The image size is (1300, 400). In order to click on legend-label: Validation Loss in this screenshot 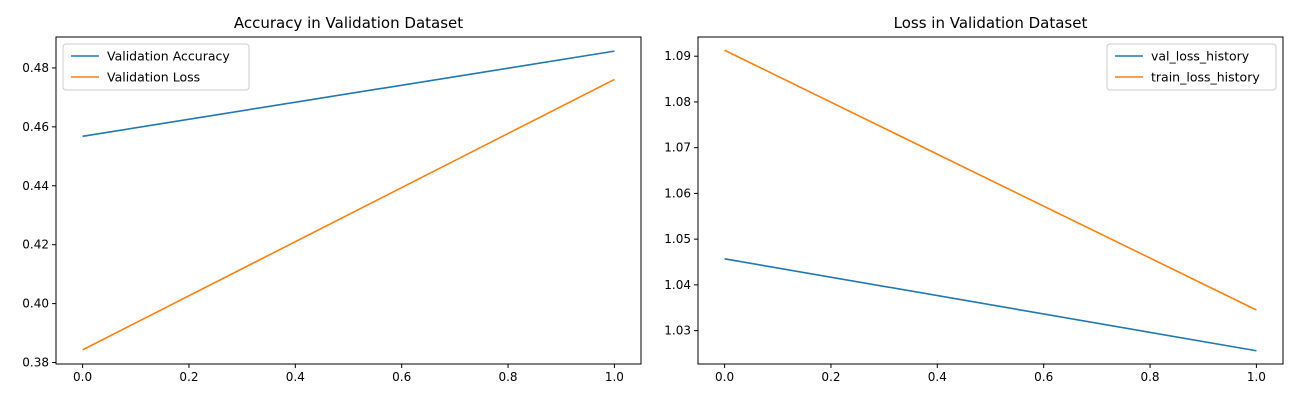, I will do `click(153, 77)`.